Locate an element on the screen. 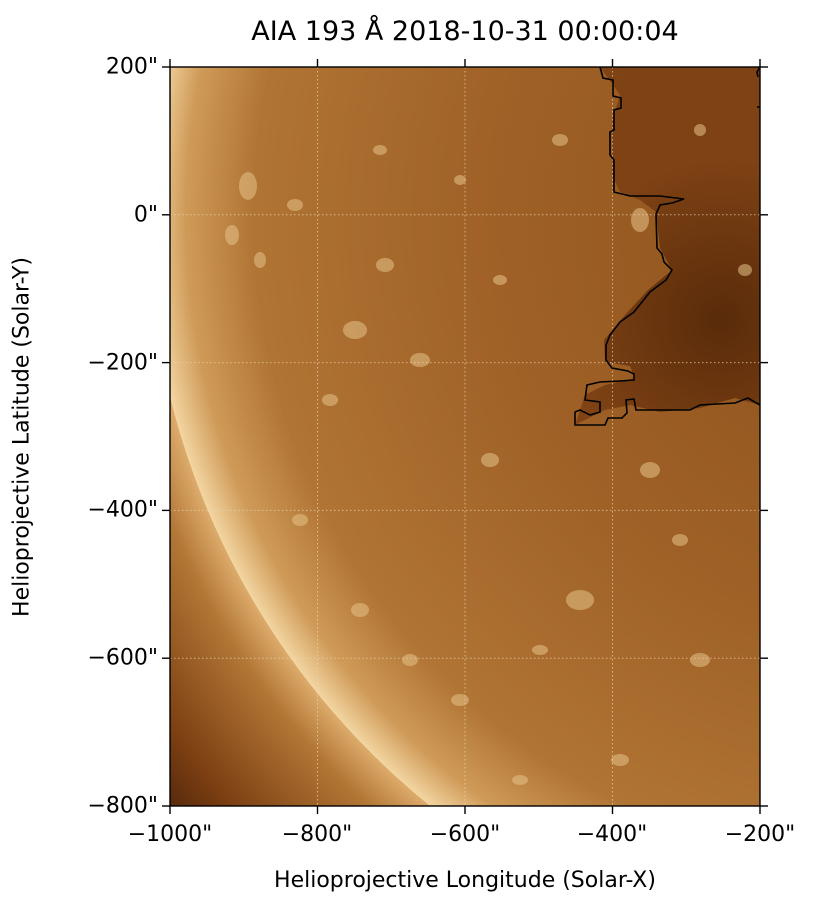 The image size is (825, 916). y-tick-label: 0" is located at coordinates (145, 215).